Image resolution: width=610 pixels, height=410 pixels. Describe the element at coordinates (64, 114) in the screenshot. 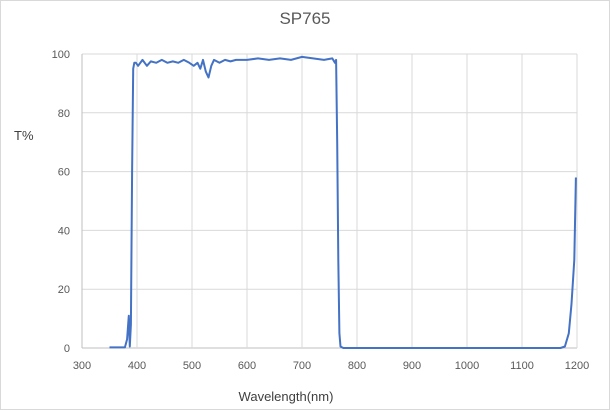

I see `y-tick-label: 80` at that location.